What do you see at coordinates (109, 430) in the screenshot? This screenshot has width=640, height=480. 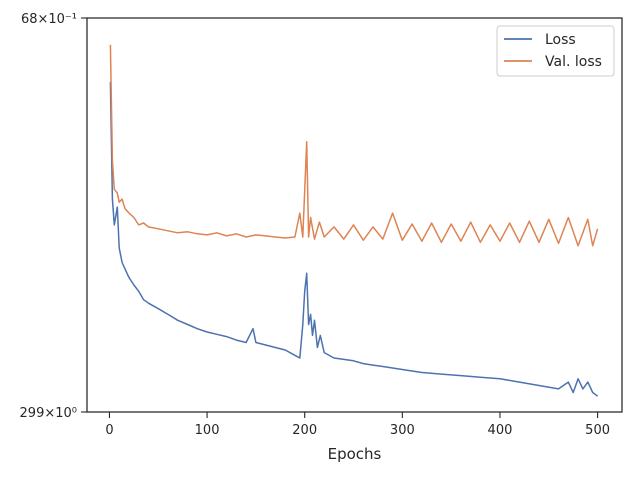 I see `x-tick-label: 0` at bounding box center [109, 430].